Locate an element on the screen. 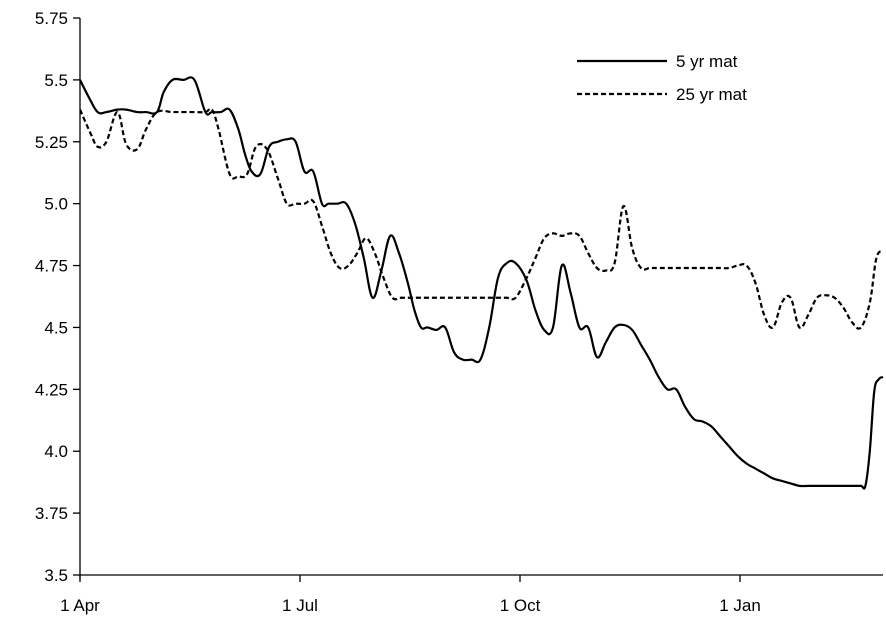 This screenshot has width=886, height=618. y-tick-label: 4.0 is located at coordinates (56, 451).